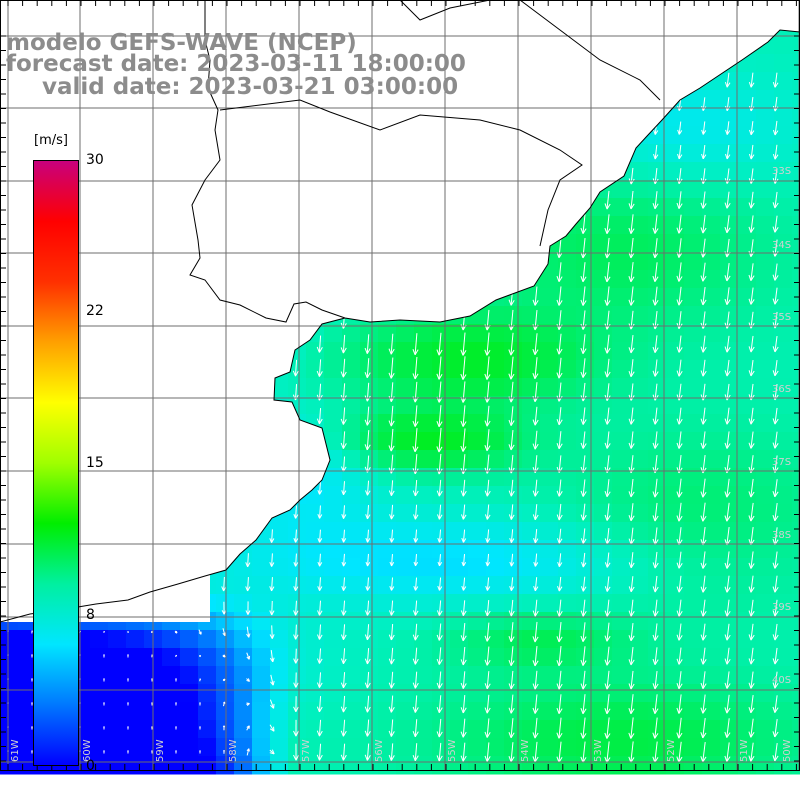  What do you see at coordinates (781, 171) in the screenshot?
I see `lat-label: 33S` at bounding box center [781, 171].